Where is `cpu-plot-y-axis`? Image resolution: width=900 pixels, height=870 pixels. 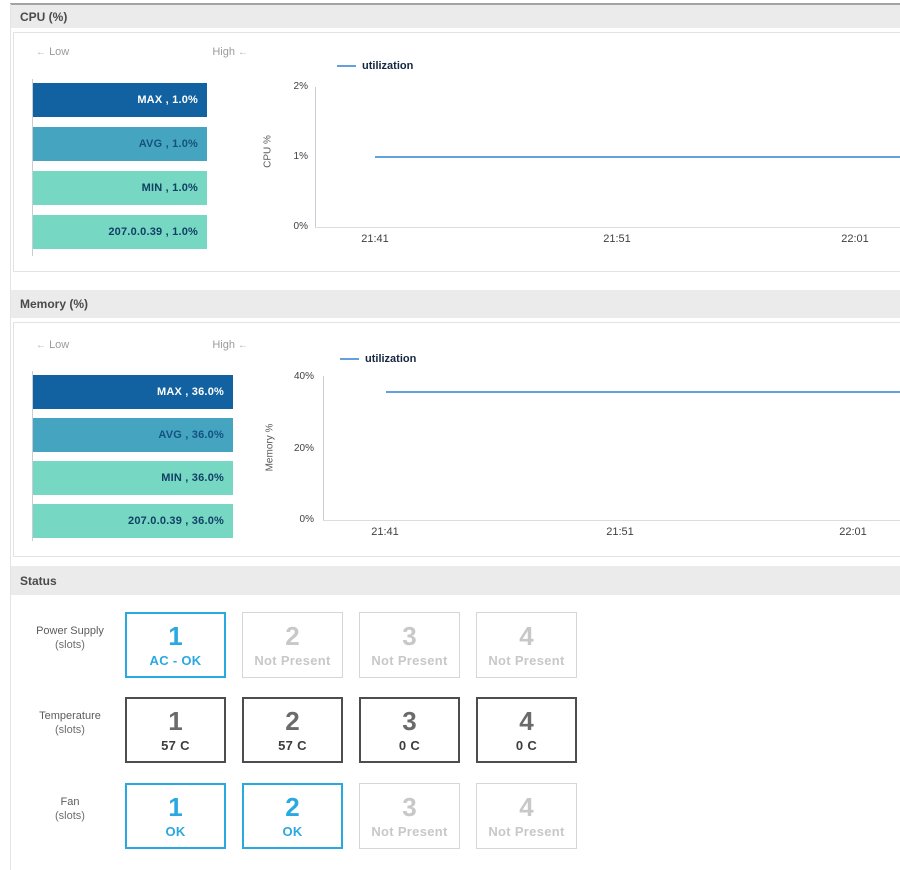
cpu-plot-y-axis is located at coordinates (315, 157).